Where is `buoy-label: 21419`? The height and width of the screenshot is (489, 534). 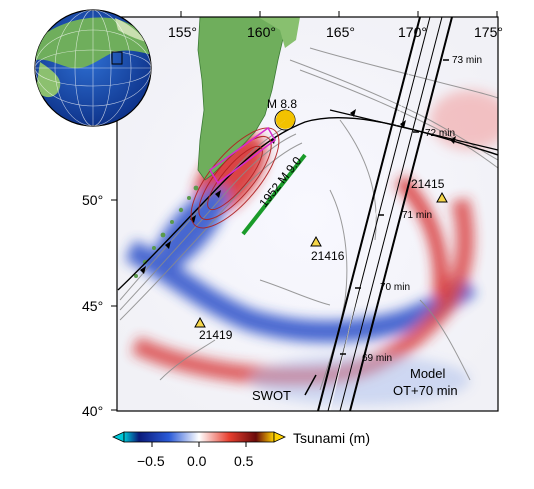
buoy-label: 21419 is located at coordinates (216, 335).